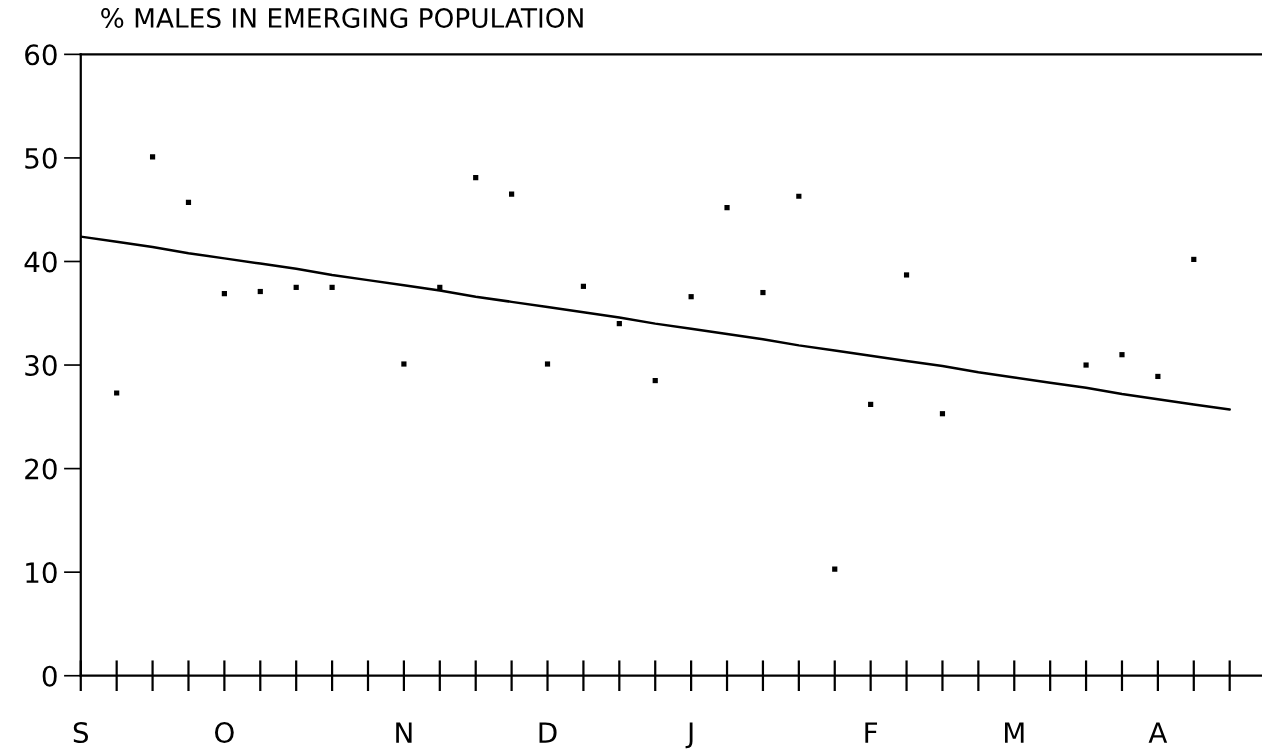 This screenshot has width=1262, height=755. I want to click on x-tick-label: M, so click(1014, 732).